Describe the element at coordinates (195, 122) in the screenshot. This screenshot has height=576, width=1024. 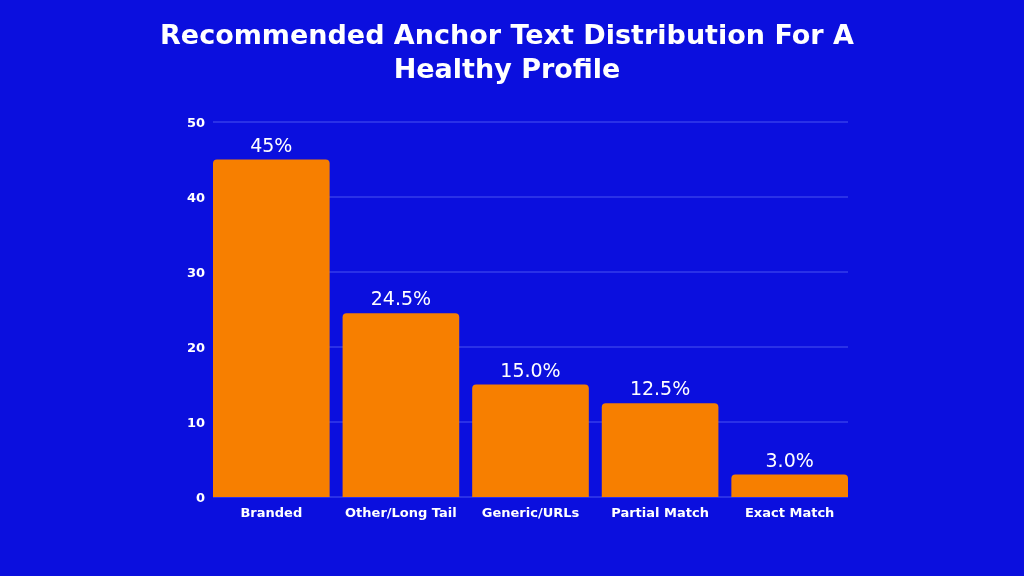
I see `y-tick-label: 50` at that location.